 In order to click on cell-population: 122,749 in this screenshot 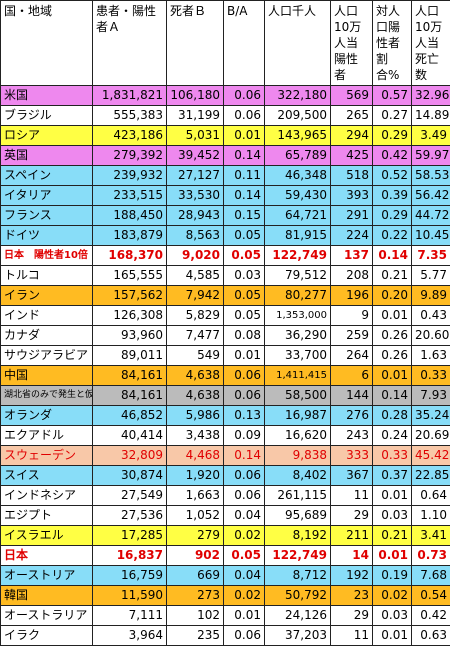, I will do `click(298, 556)`.